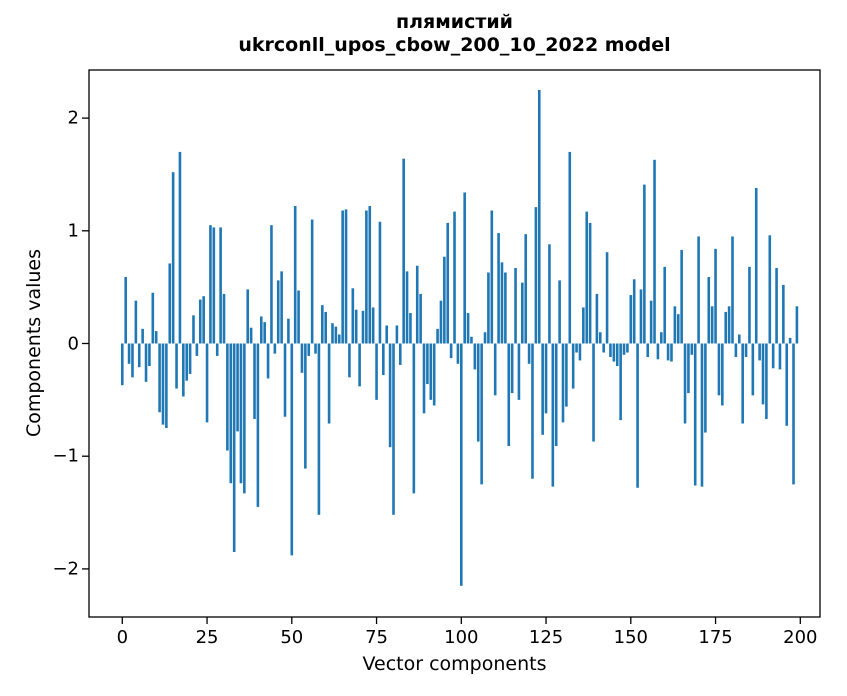 This screenshot has height=696, width=847. Describe the element at coordinates (546, 637) in the screenshot. I see `x-tick-label: 125` at that location.